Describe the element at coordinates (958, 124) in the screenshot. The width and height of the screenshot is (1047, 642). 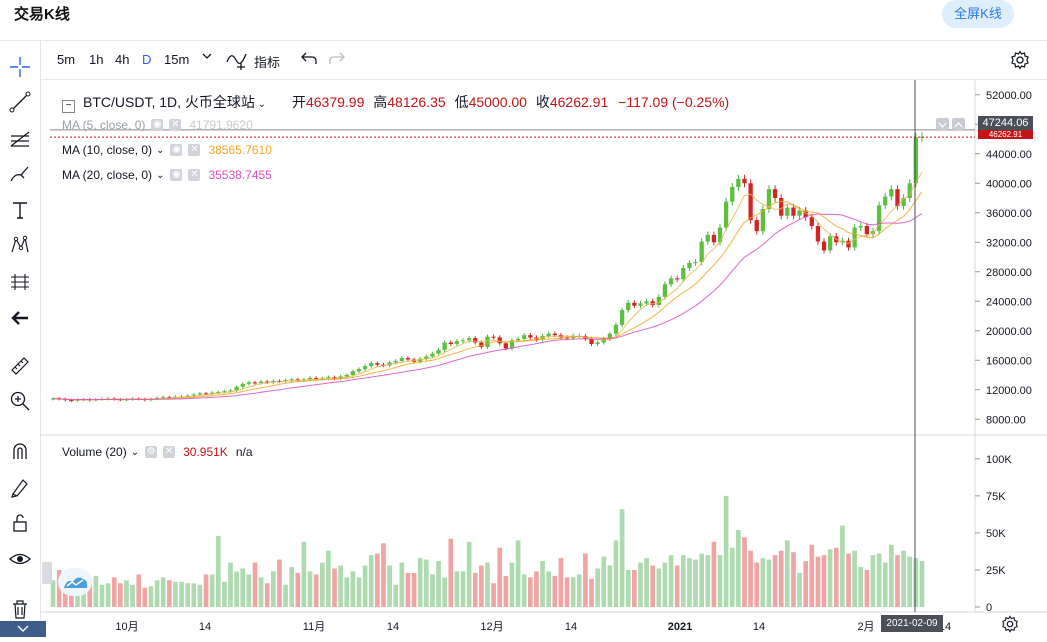
I see `scroll-up-icon` at that location.